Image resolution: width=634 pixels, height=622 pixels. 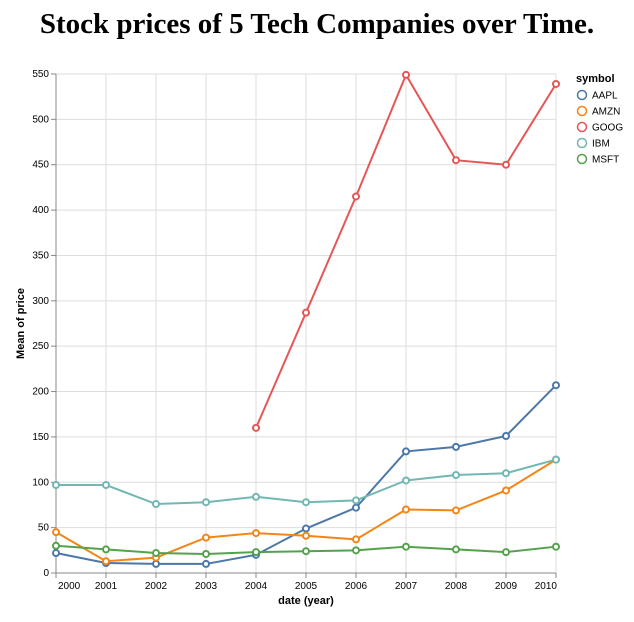 What do you see at coordinates (106, 586) in the screenshot?
I see `x-tick-label: 2001` at bounding box center [106, 586].